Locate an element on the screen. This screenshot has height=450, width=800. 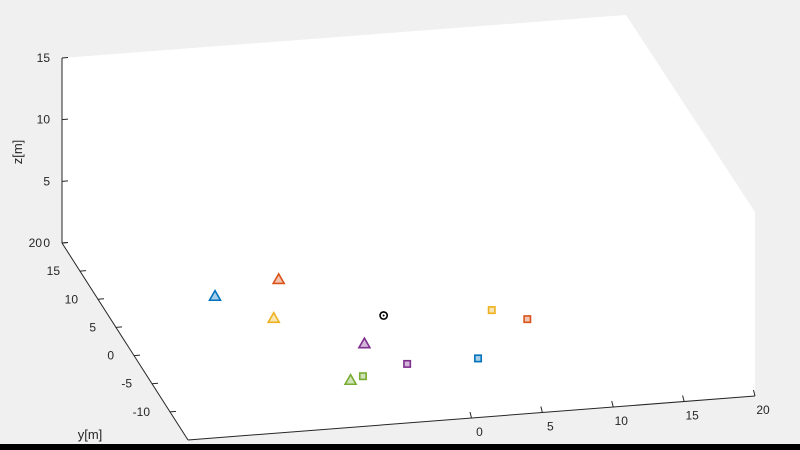
z-tick-label: 5 is located at coordinates (46, 181).